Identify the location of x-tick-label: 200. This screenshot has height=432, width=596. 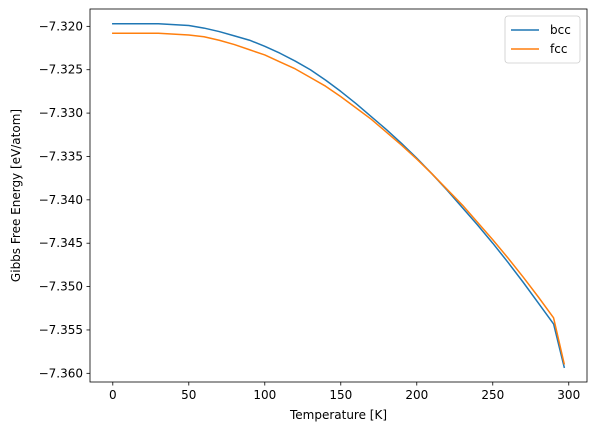
(416, 395).